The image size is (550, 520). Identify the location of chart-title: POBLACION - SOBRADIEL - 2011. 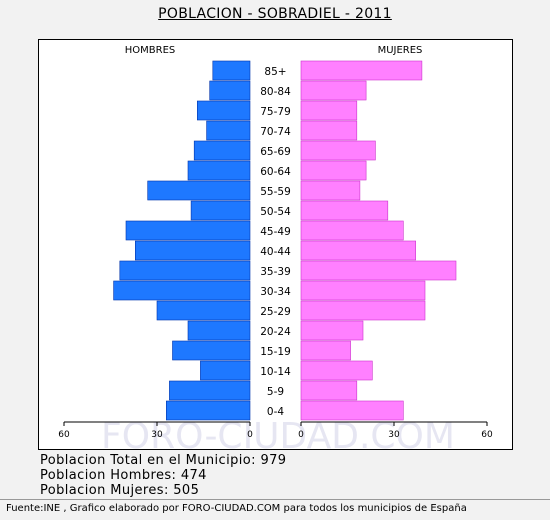
(275, 14).